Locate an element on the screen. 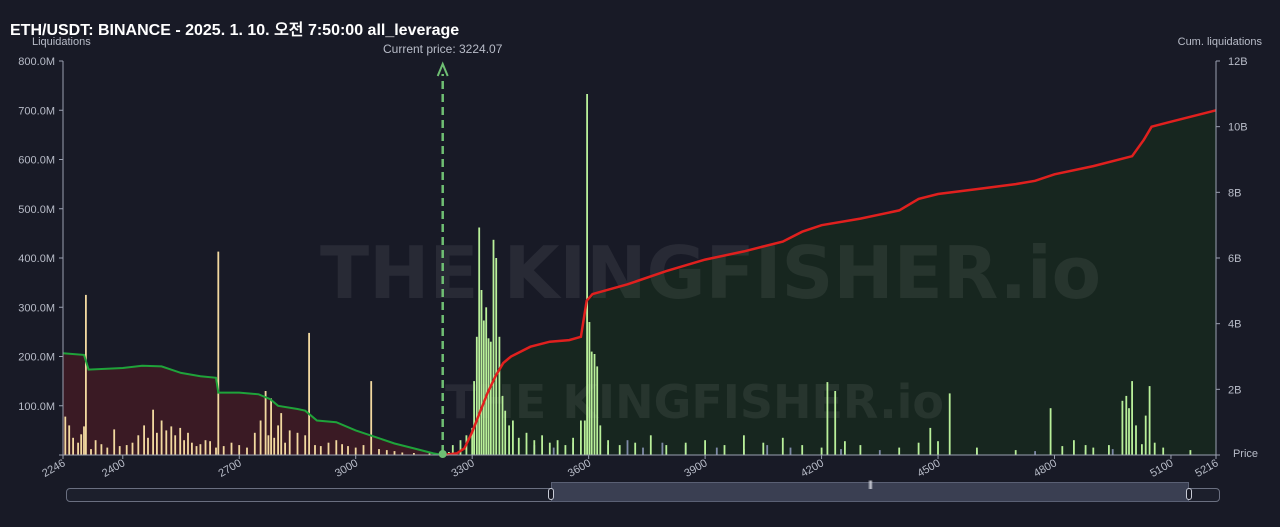 The width and height of the screenshot is (1280, 527). current-price-dot is located at coordinates (442, 454).